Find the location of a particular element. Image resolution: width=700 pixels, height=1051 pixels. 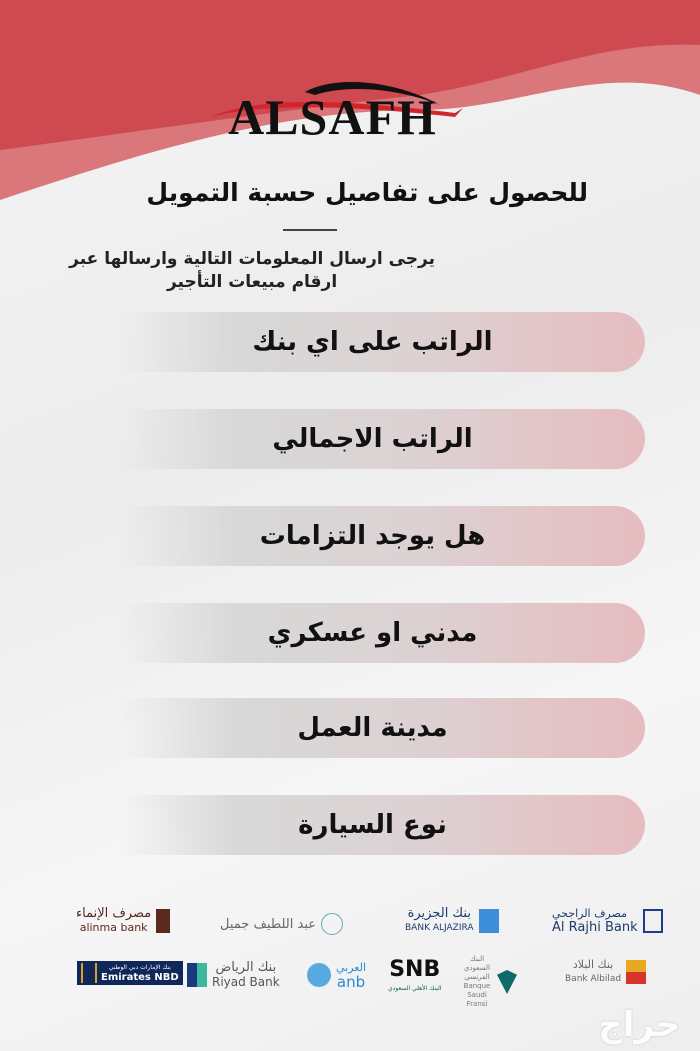

bank-name-ar: مصرف الراجحي is located at coordinates (590, 913).